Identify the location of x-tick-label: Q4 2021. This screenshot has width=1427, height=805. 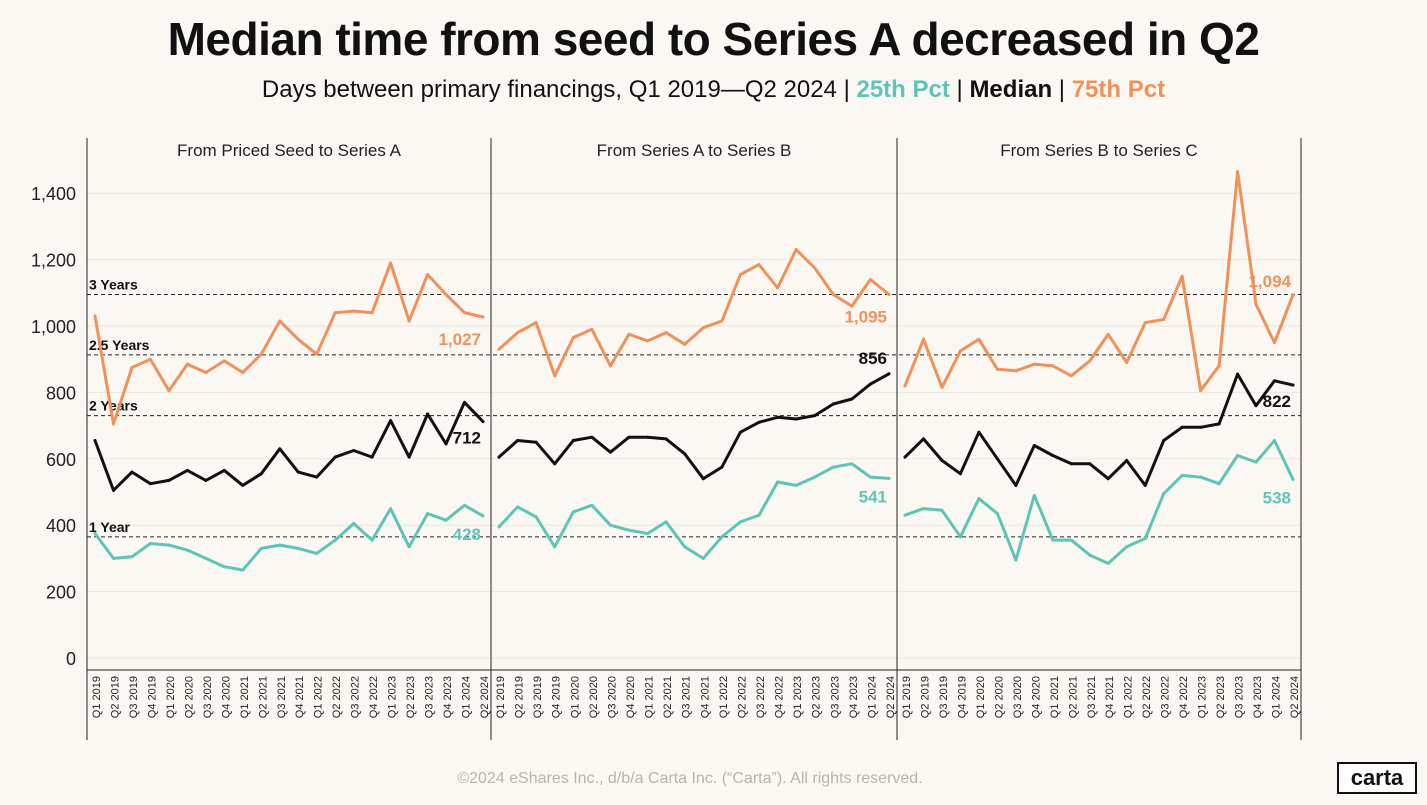
(1110, 697).